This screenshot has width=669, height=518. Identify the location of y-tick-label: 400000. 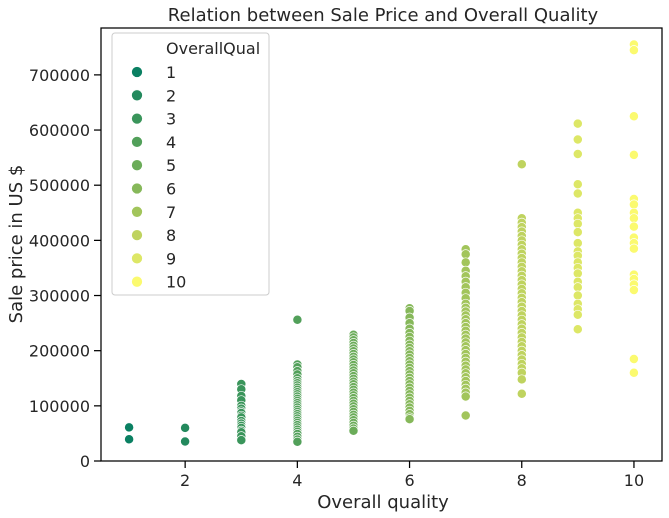
(59, 240).